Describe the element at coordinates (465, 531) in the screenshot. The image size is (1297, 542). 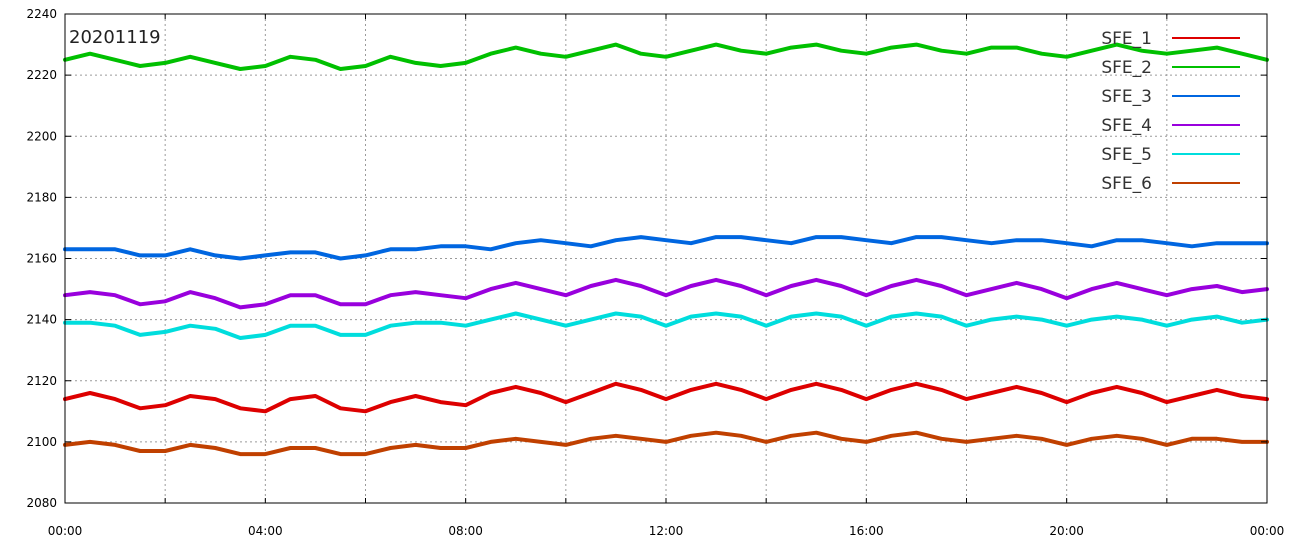
I see `x-tick-label: 08:00` at that location.